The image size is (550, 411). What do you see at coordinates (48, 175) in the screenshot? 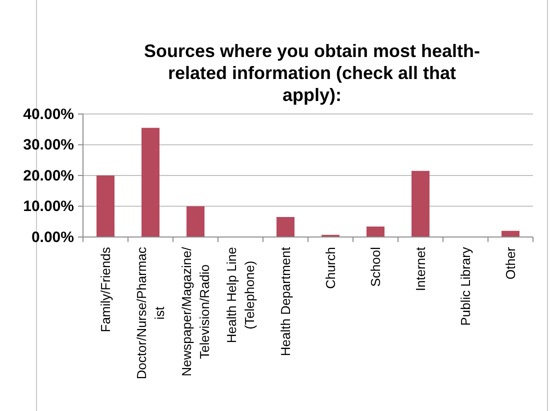
I see `y-tick-label: 20.00%` at bounding box center [48, 175].